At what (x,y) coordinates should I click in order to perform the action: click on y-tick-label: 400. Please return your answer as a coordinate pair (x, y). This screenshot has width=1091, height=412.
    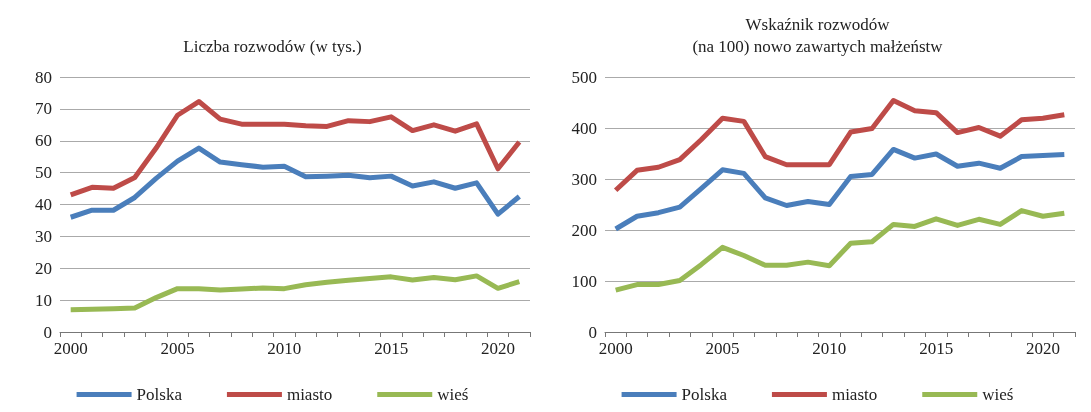
    Looking at the image, I should click on (584, 128).